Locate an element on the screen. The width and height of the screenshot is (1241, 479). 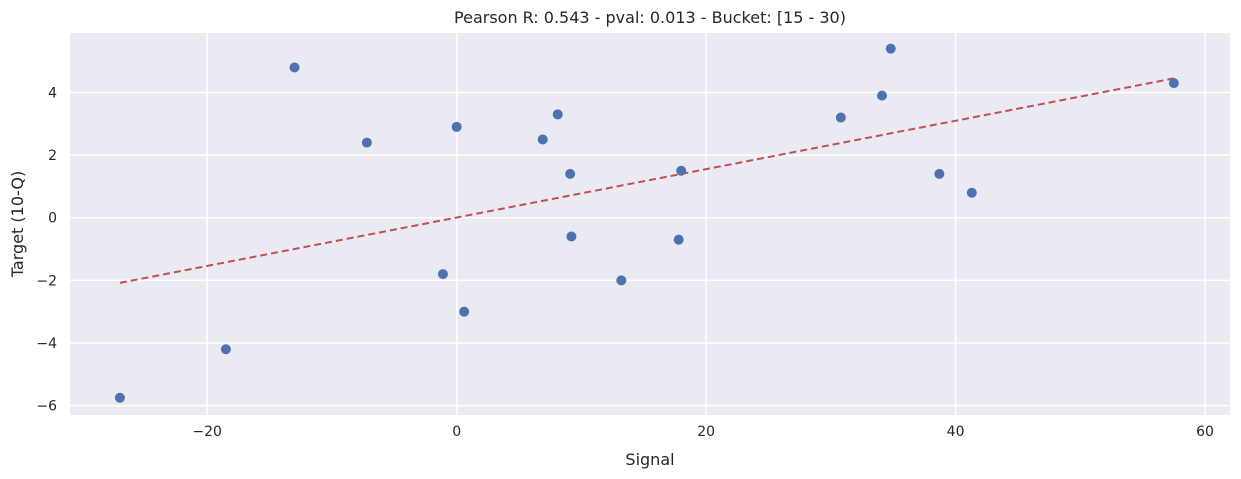
y-axis-label: Target (10-Q) is located at coordinates (17, 224).